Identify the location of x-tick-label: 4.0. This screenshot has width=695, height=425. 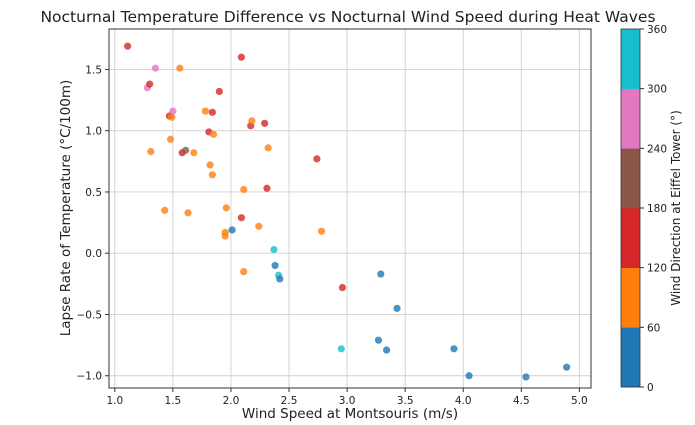
(463, 401).